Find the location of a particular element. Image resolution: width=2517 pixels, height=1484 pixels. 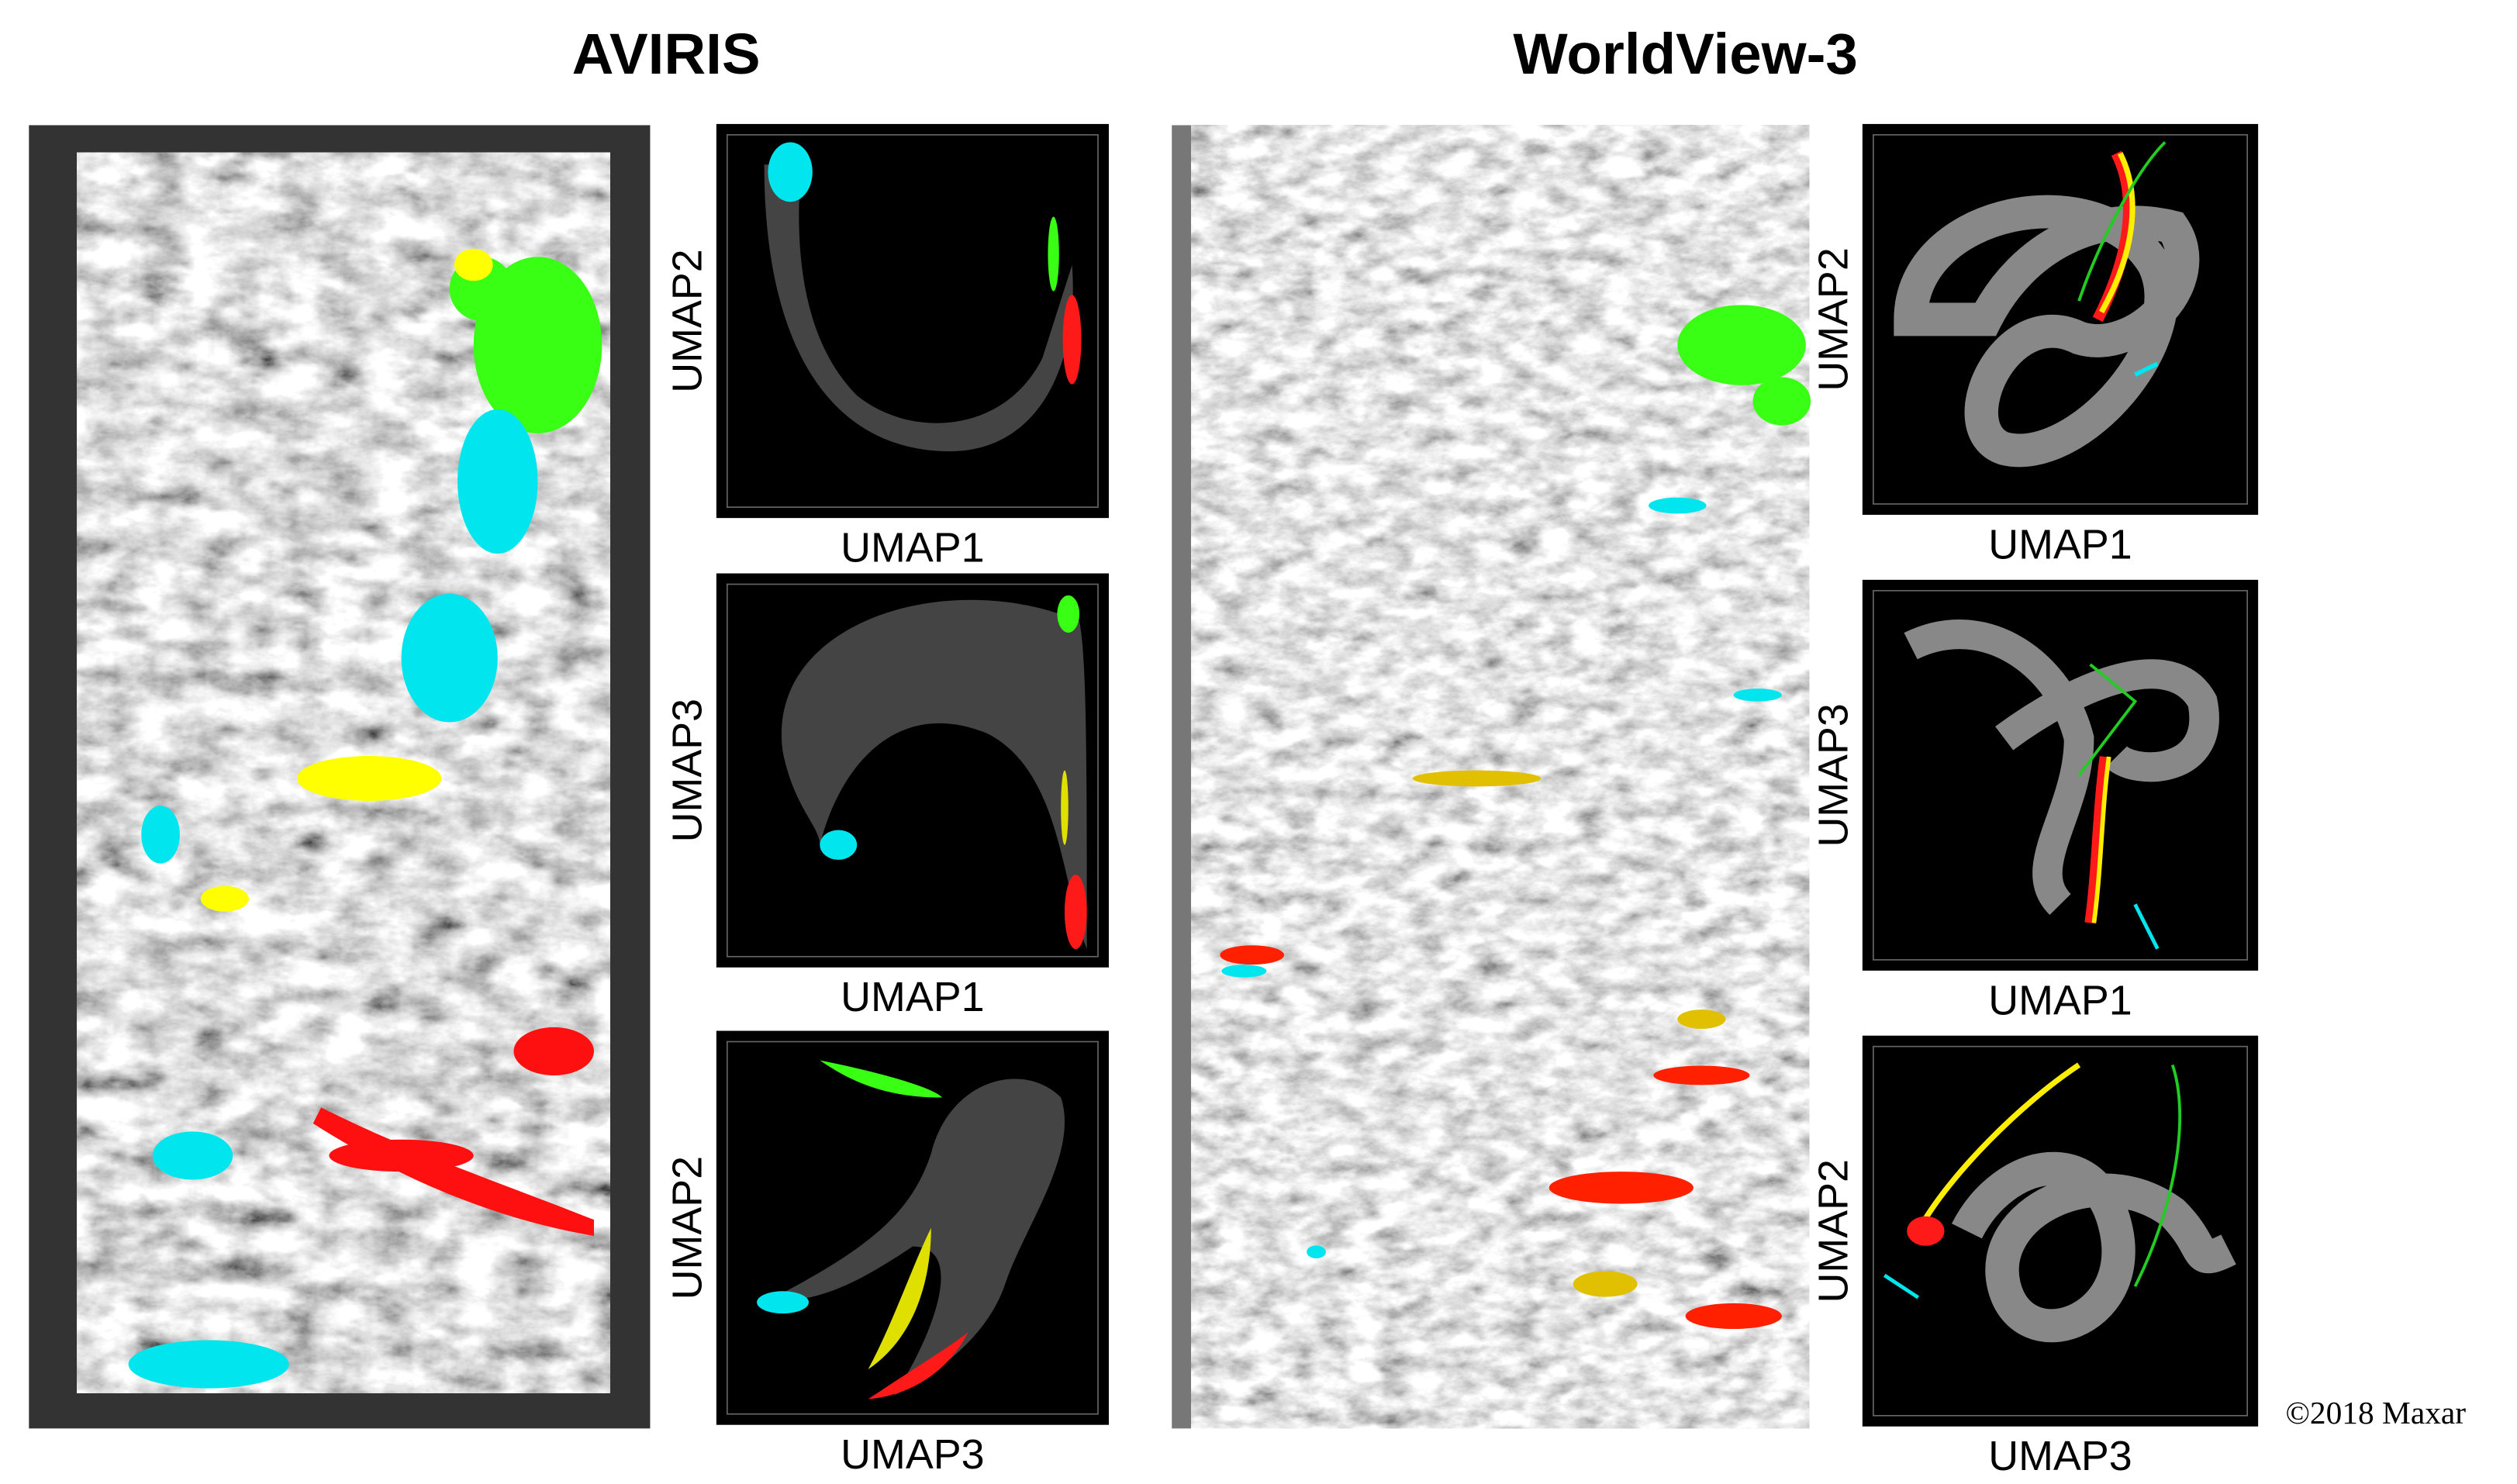

worldview-title: WorldView-3 is located at coordinates (1685, 54).